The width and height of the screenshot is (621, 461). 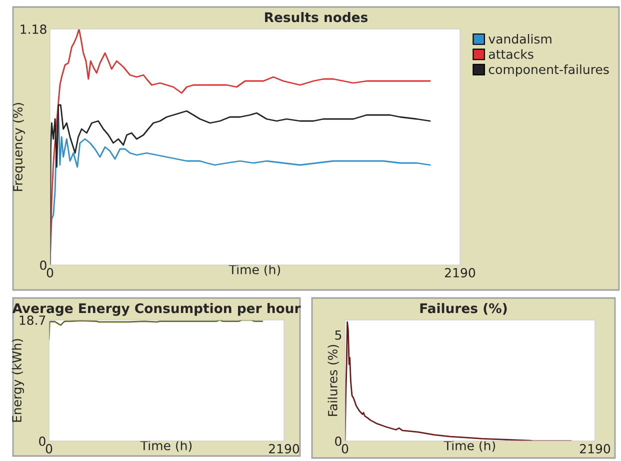 What do you see at coordinates (316, 17) in the screenshot?
I see `chart-title: Results nodes` at bounding box center [316, 17].